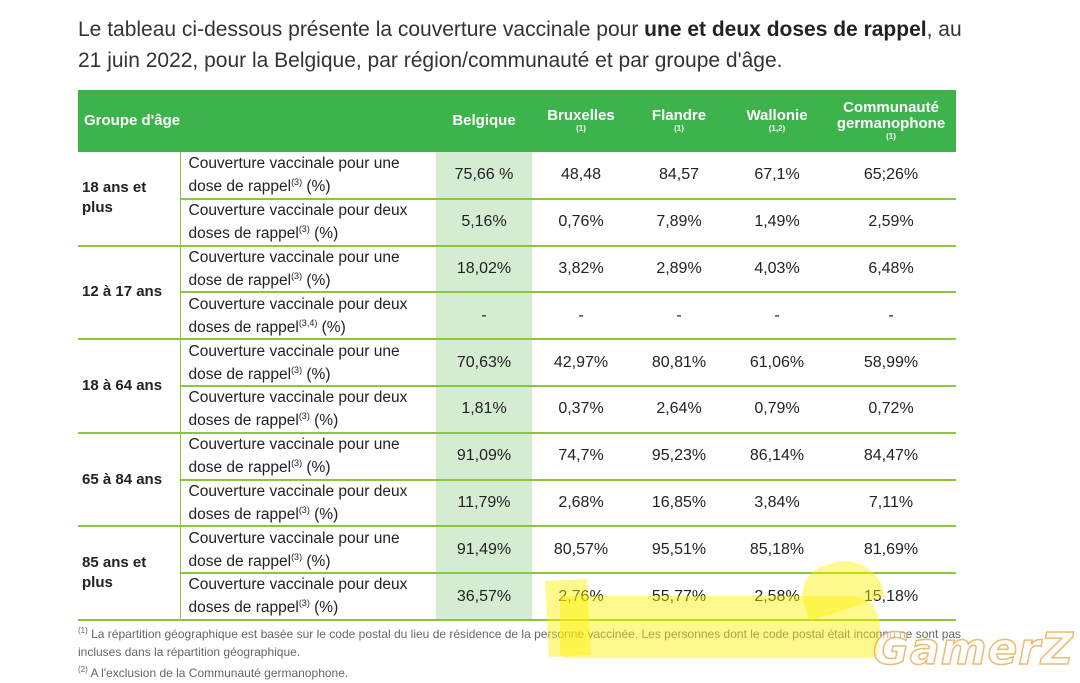  What do you see at coordinates (777, 176) in the screenshot?
I see `cell-wallonie: 67,1%` at bounding box center [777, 176].